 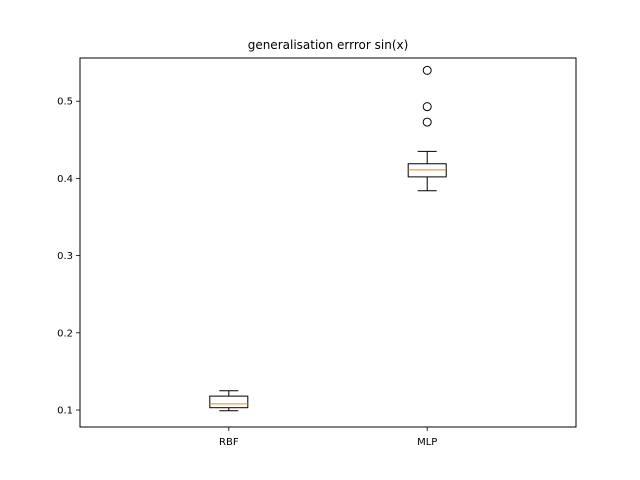 What do you see at coordinates (65, 411) in the screenshot?
I see `y-tick-label: 0.1` at bounding box center [65, 411].